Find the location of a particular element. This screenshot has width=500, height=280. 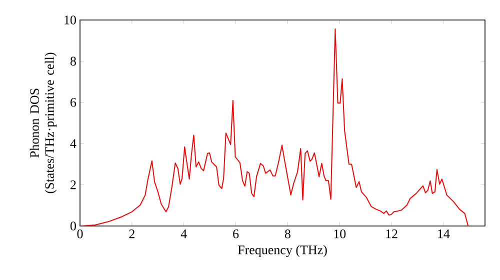

y-tick-label: 4 is located at coordinates (73, 143).